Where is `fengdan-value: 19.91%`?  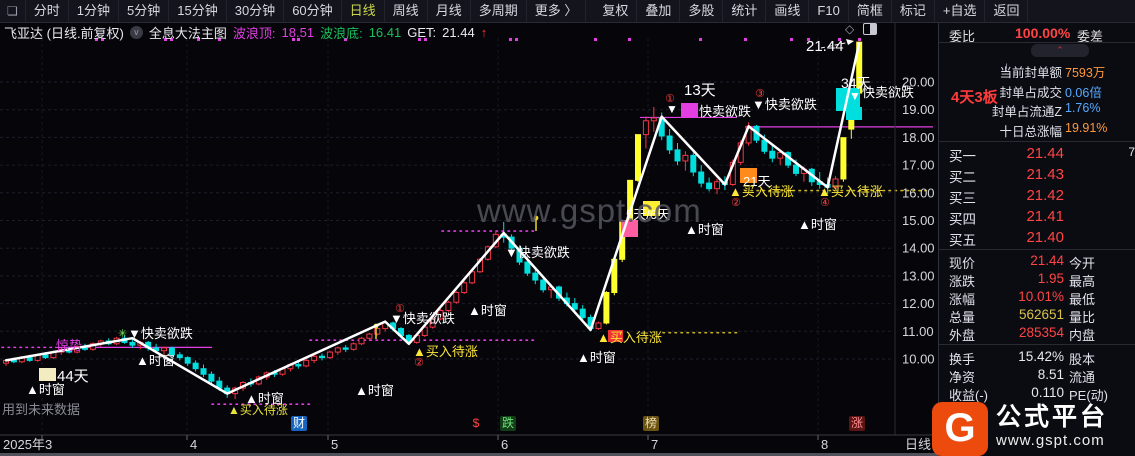
fengdan-value: 19.91% is located at coordinates (1086, 127).